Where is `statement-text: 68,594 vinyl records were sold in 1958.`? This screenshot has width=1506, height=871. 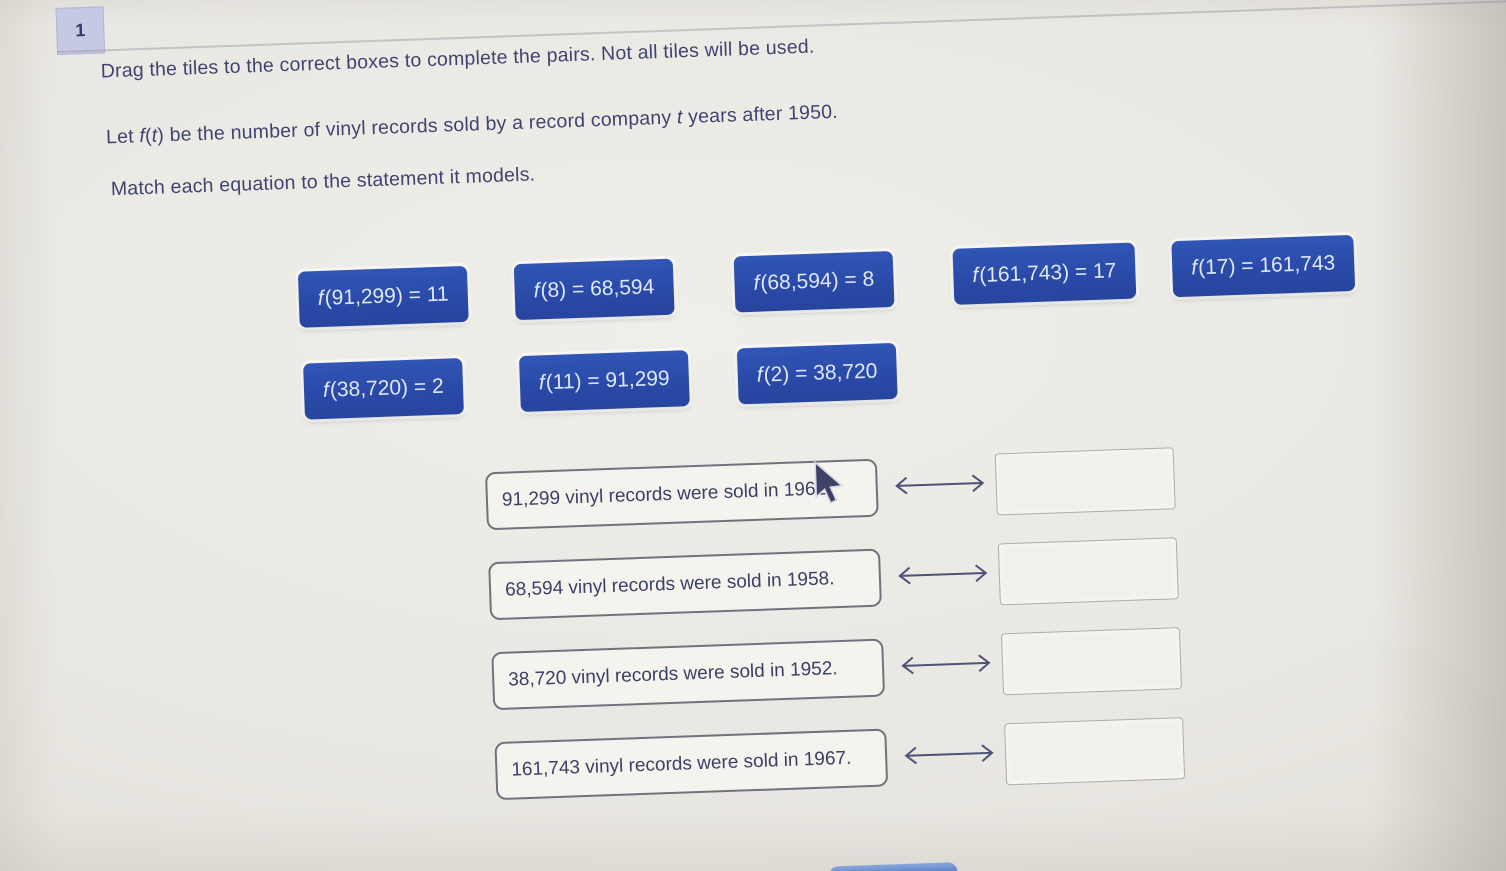 statement-text: 68,594 vinyl records were sold in 1958. is located at coordinates (669, 584).